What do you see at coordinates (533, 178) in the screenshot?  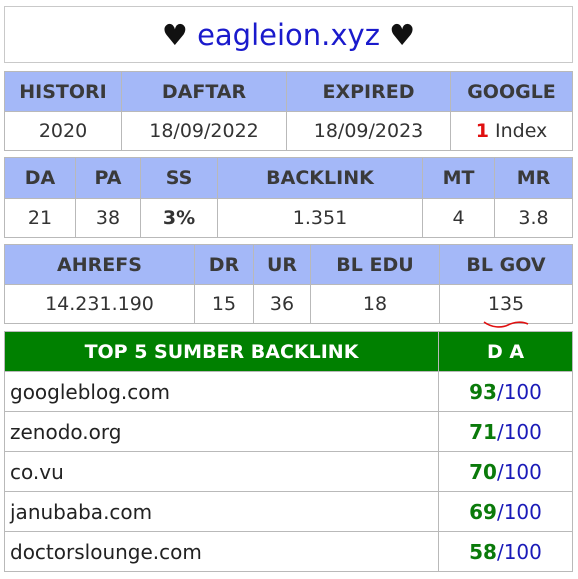 I see `header-mr: MR` at bounding box center [533, 178].